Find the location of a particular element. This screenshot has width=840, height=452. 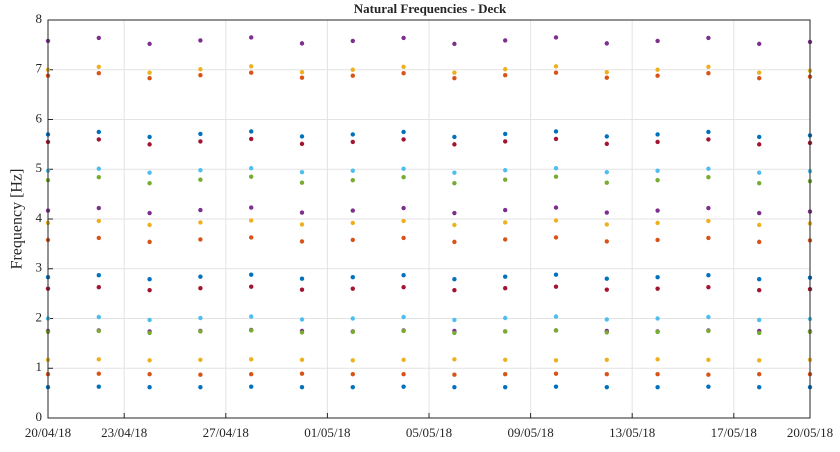

y-tick-label: 1 is located at coordinates (39, 366).